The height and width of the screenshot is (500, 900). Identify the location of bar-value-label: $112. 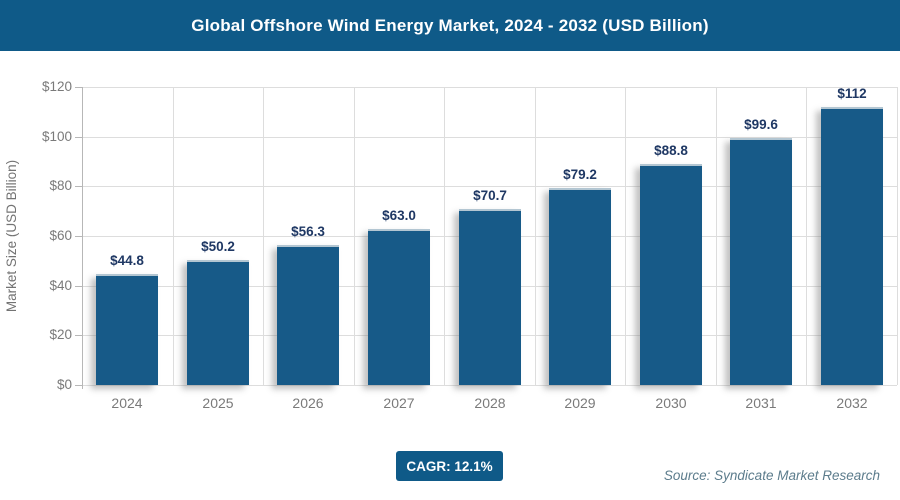
(852, 93).